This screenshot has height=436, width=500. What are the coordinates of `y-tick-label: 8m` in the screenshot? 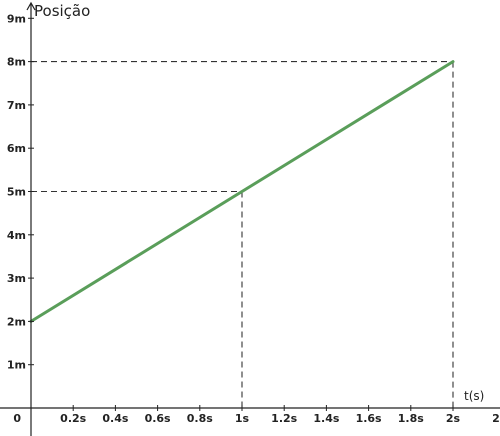 It's located at (16, 62).